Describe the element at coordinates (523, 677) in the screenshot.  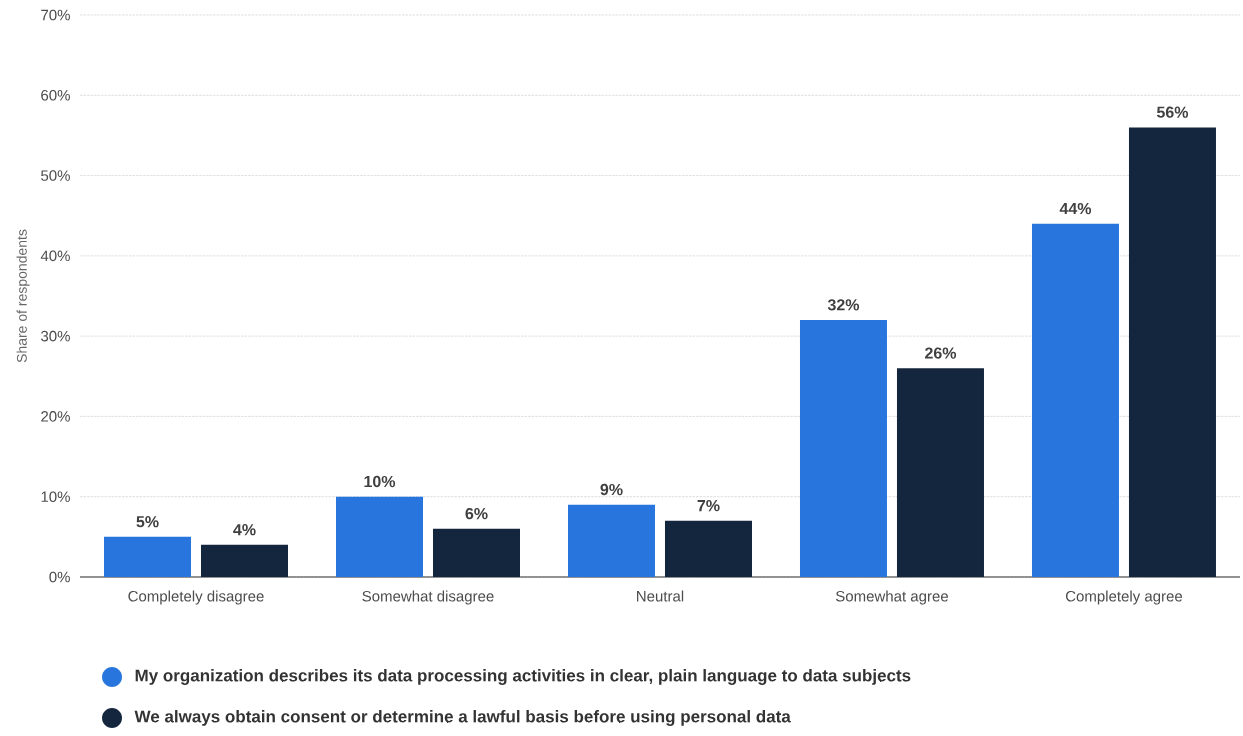
I see `legend-label: My organization describes its data processing activities in clear, plain language to data subjects` at that location.